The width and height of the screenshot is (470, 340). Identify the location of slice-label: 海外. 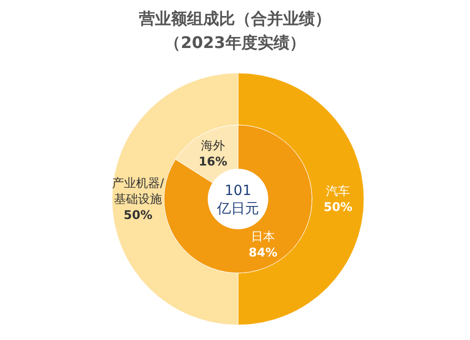
(212, 145).